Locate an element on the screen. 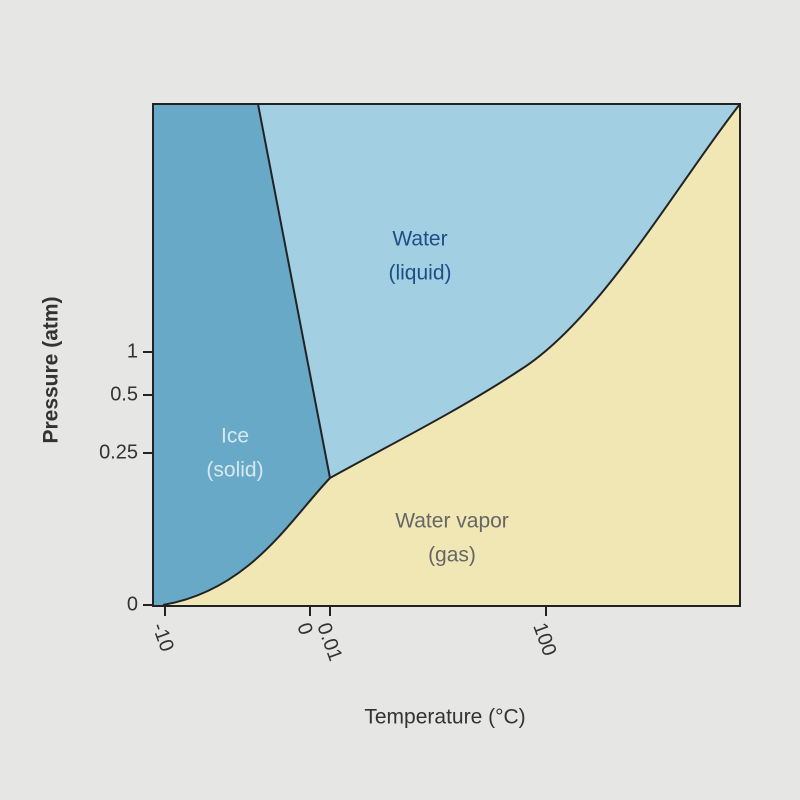 The width and height of the screenshot is (800, 800). region-label: Water vapor (gas) is located at coordinates (452, 538).